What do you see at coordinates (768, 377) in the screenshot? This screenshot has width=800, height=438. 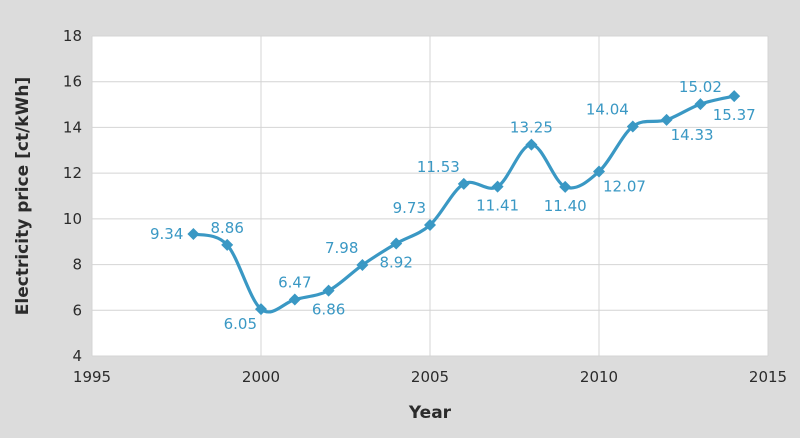 I see `x-tick-label: 2015` at bounding box center [768, 377].